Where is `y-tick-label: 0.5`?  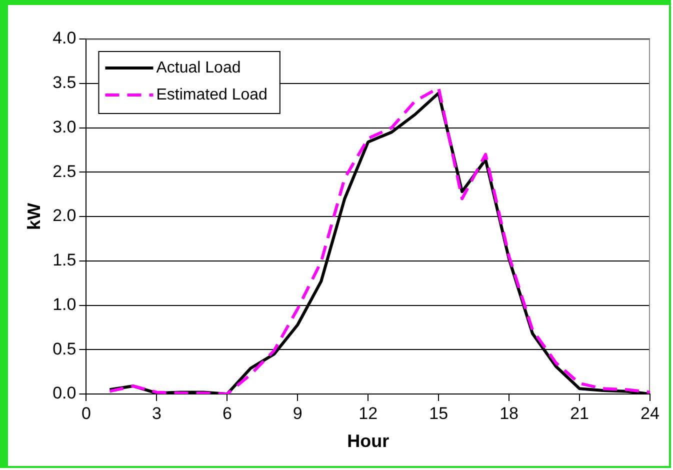 y-tick-label: 0.5 is located at coordinates (64, 348).